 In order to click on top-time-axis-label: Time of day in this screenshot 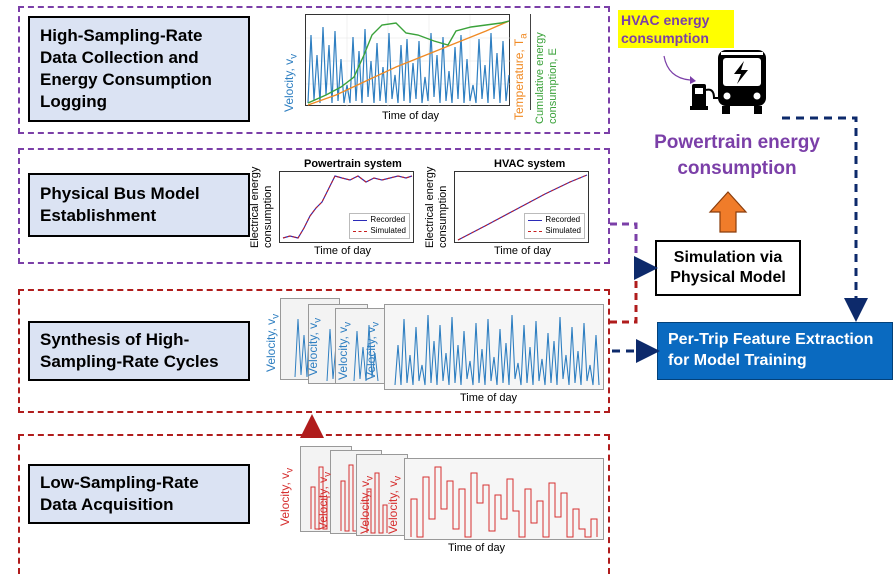, I will do `click(411, 116)`.